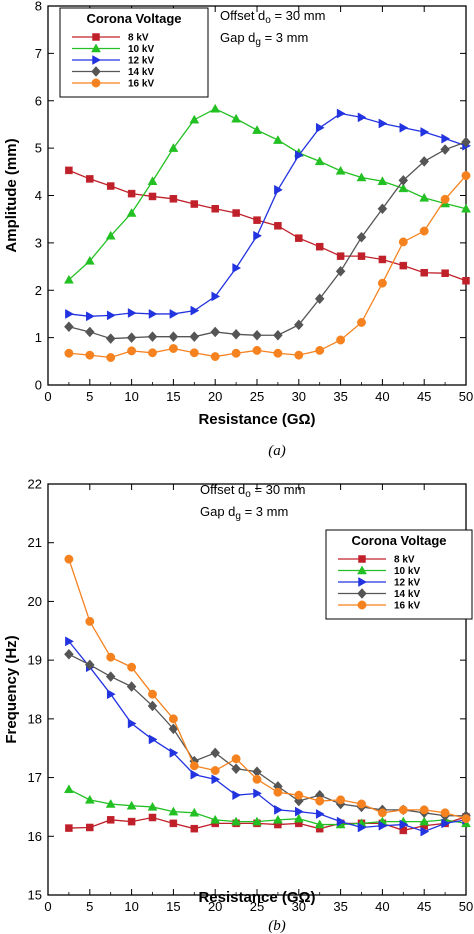 The height and width of the screenshot is (934, 474). I want to click on y-tick-label: 20, so click(35, 601).